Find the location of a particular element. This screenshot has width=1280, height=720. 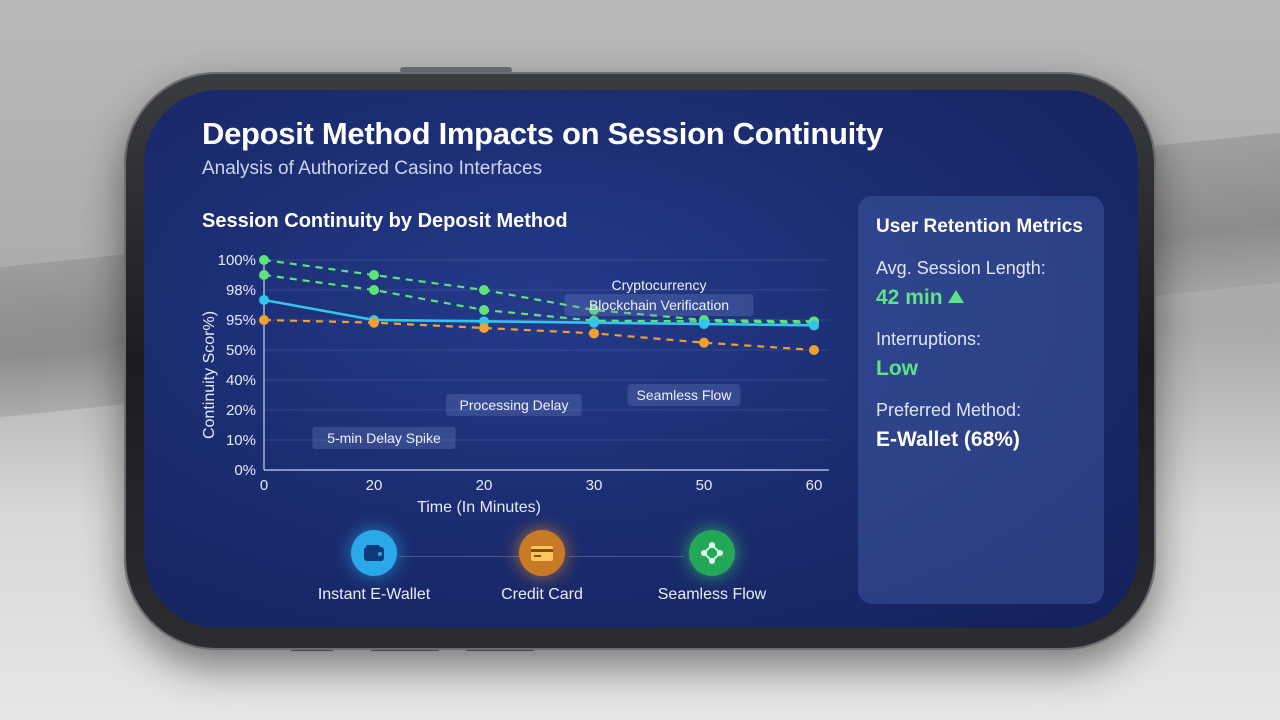

footer-item-credit-card: Credit Card is located at coordinates (542, 567).